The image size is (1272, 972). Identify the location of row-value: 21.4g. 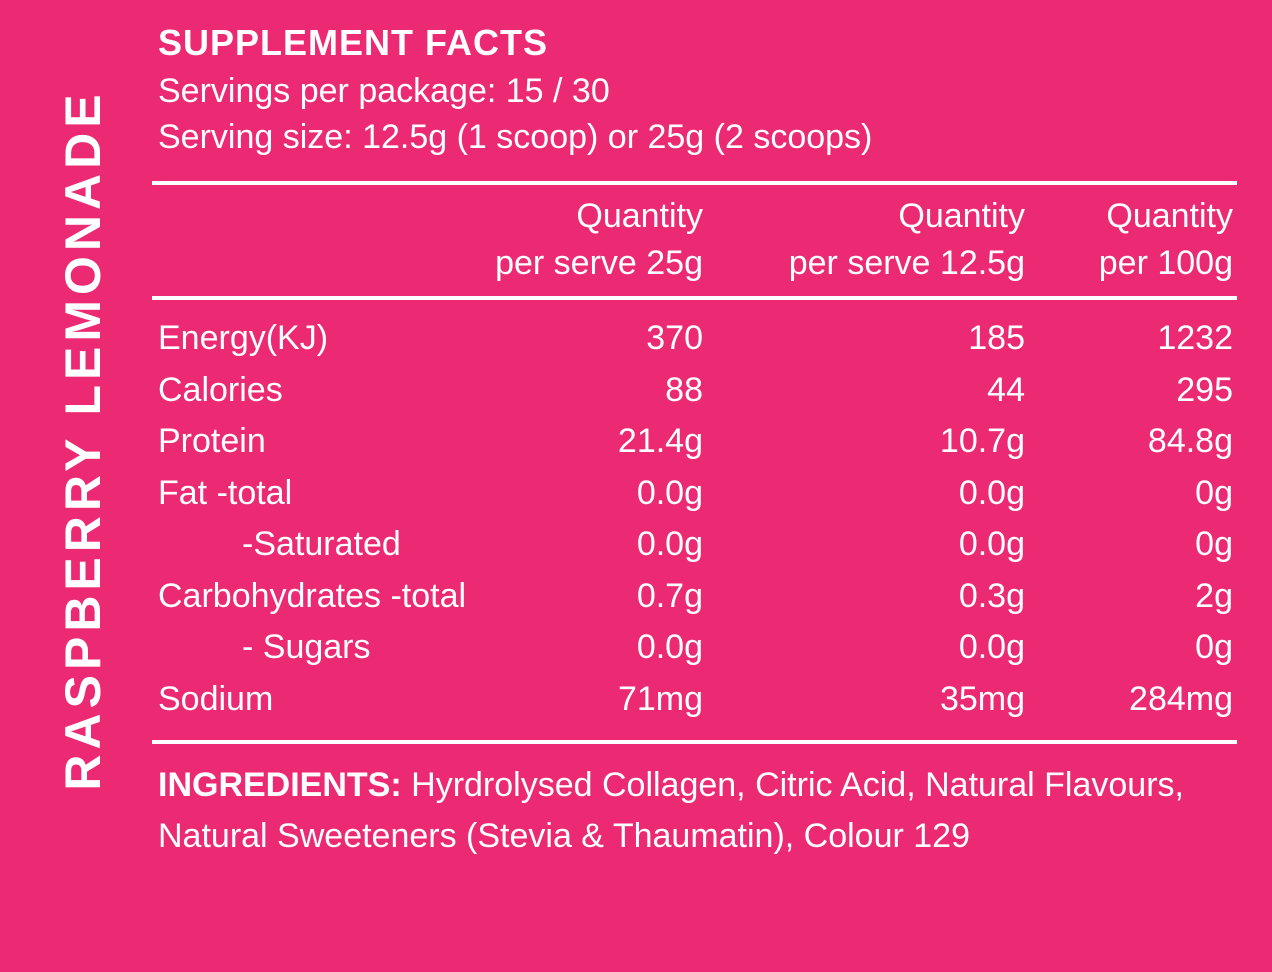
(660, 441).